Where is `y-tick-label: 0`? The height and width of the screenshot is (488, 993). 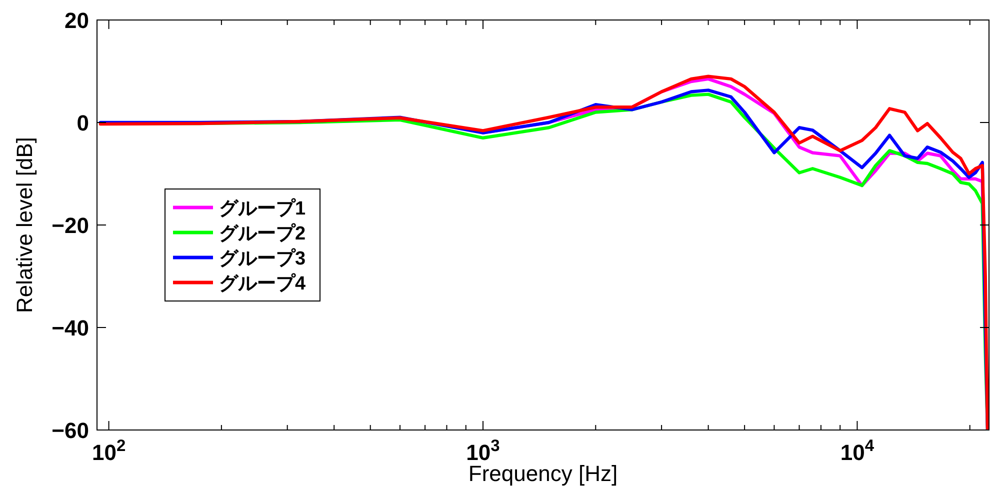
y-tick-label: 0 is located at coordinates (82, 123).